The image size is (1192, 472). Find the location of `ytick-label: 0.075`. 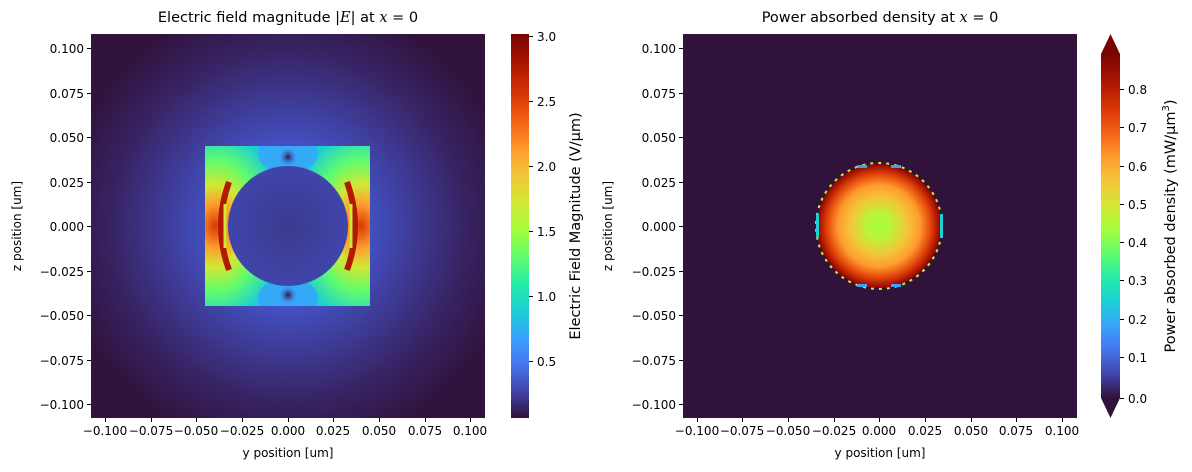

ytick-label: 0.075 is located at coordinates (66, 94).